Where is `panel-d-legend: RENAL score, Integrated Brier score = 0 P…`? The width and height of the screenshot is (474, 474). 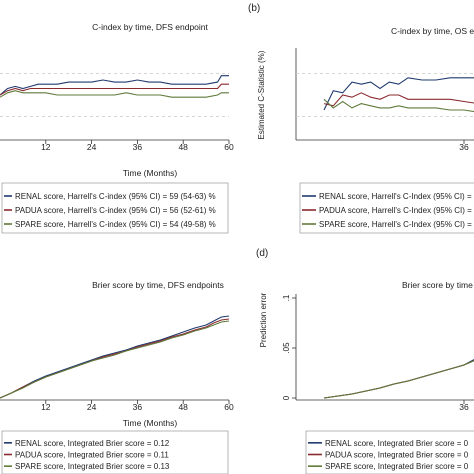
panel-d-legend: RENAL score, Integrated Brier score = 0 P… is located at coordinates (389, 452).